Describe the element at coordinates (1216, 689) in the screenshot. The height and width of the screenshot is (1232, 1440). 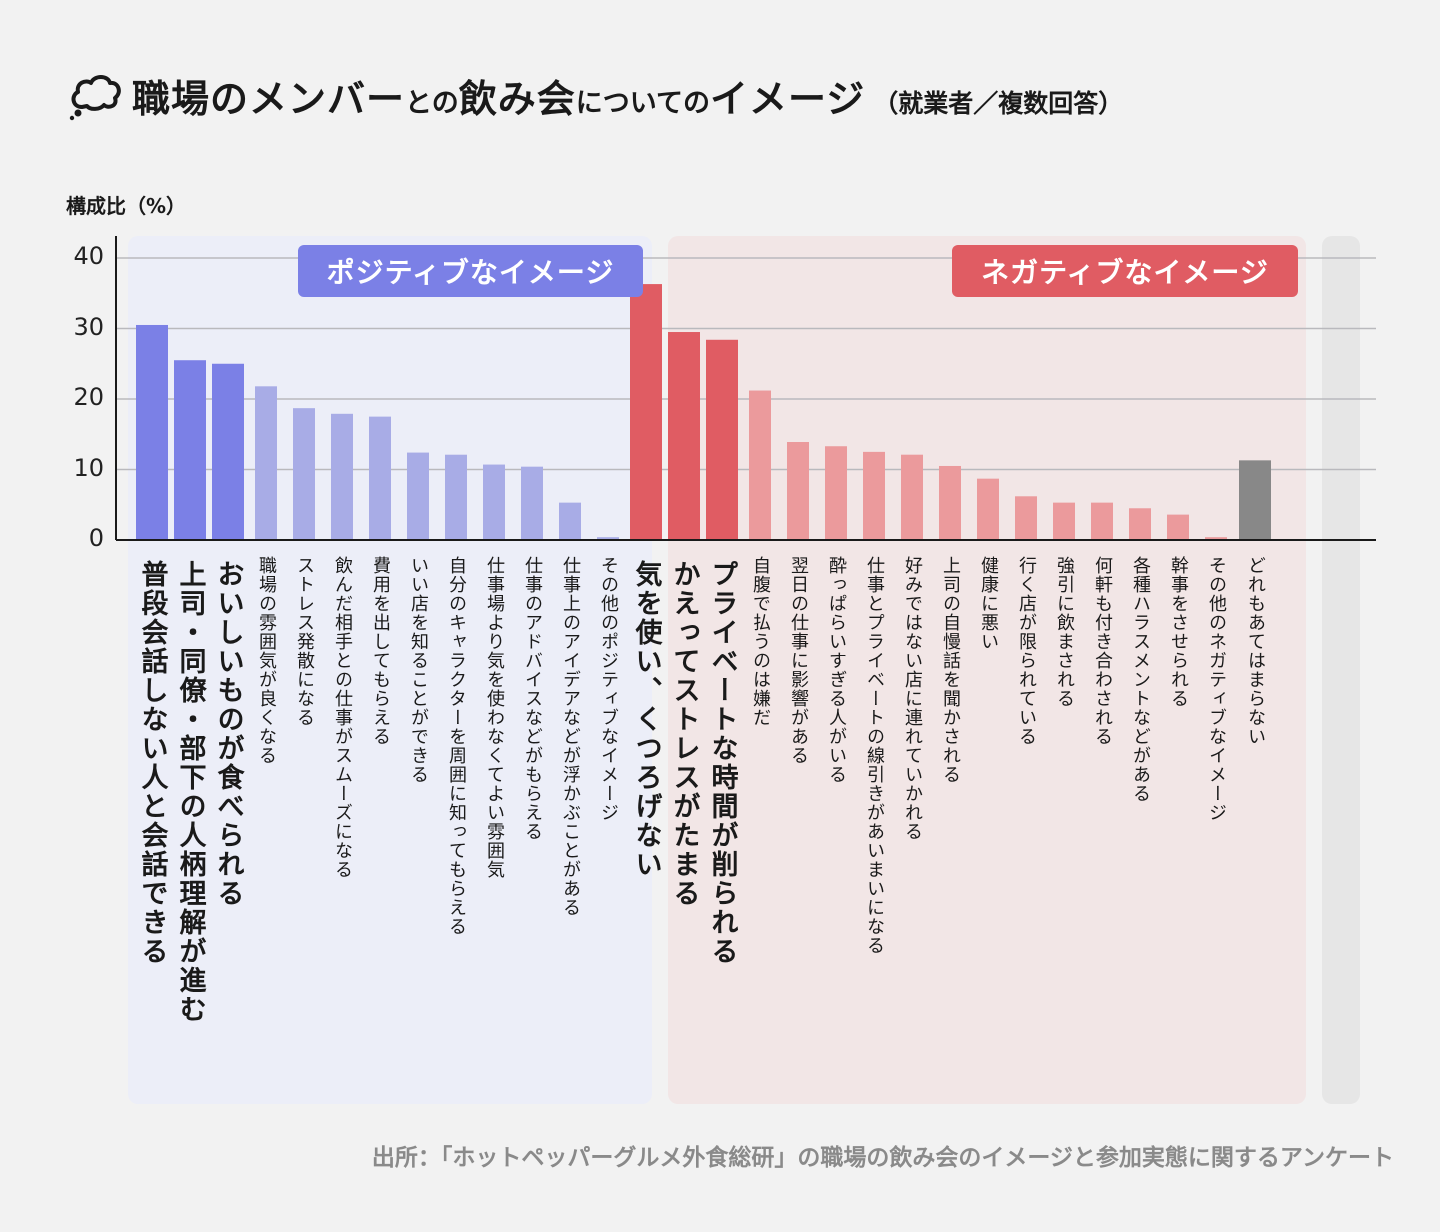
I see `category-label: その他のネガティブなイメージ` at that location.